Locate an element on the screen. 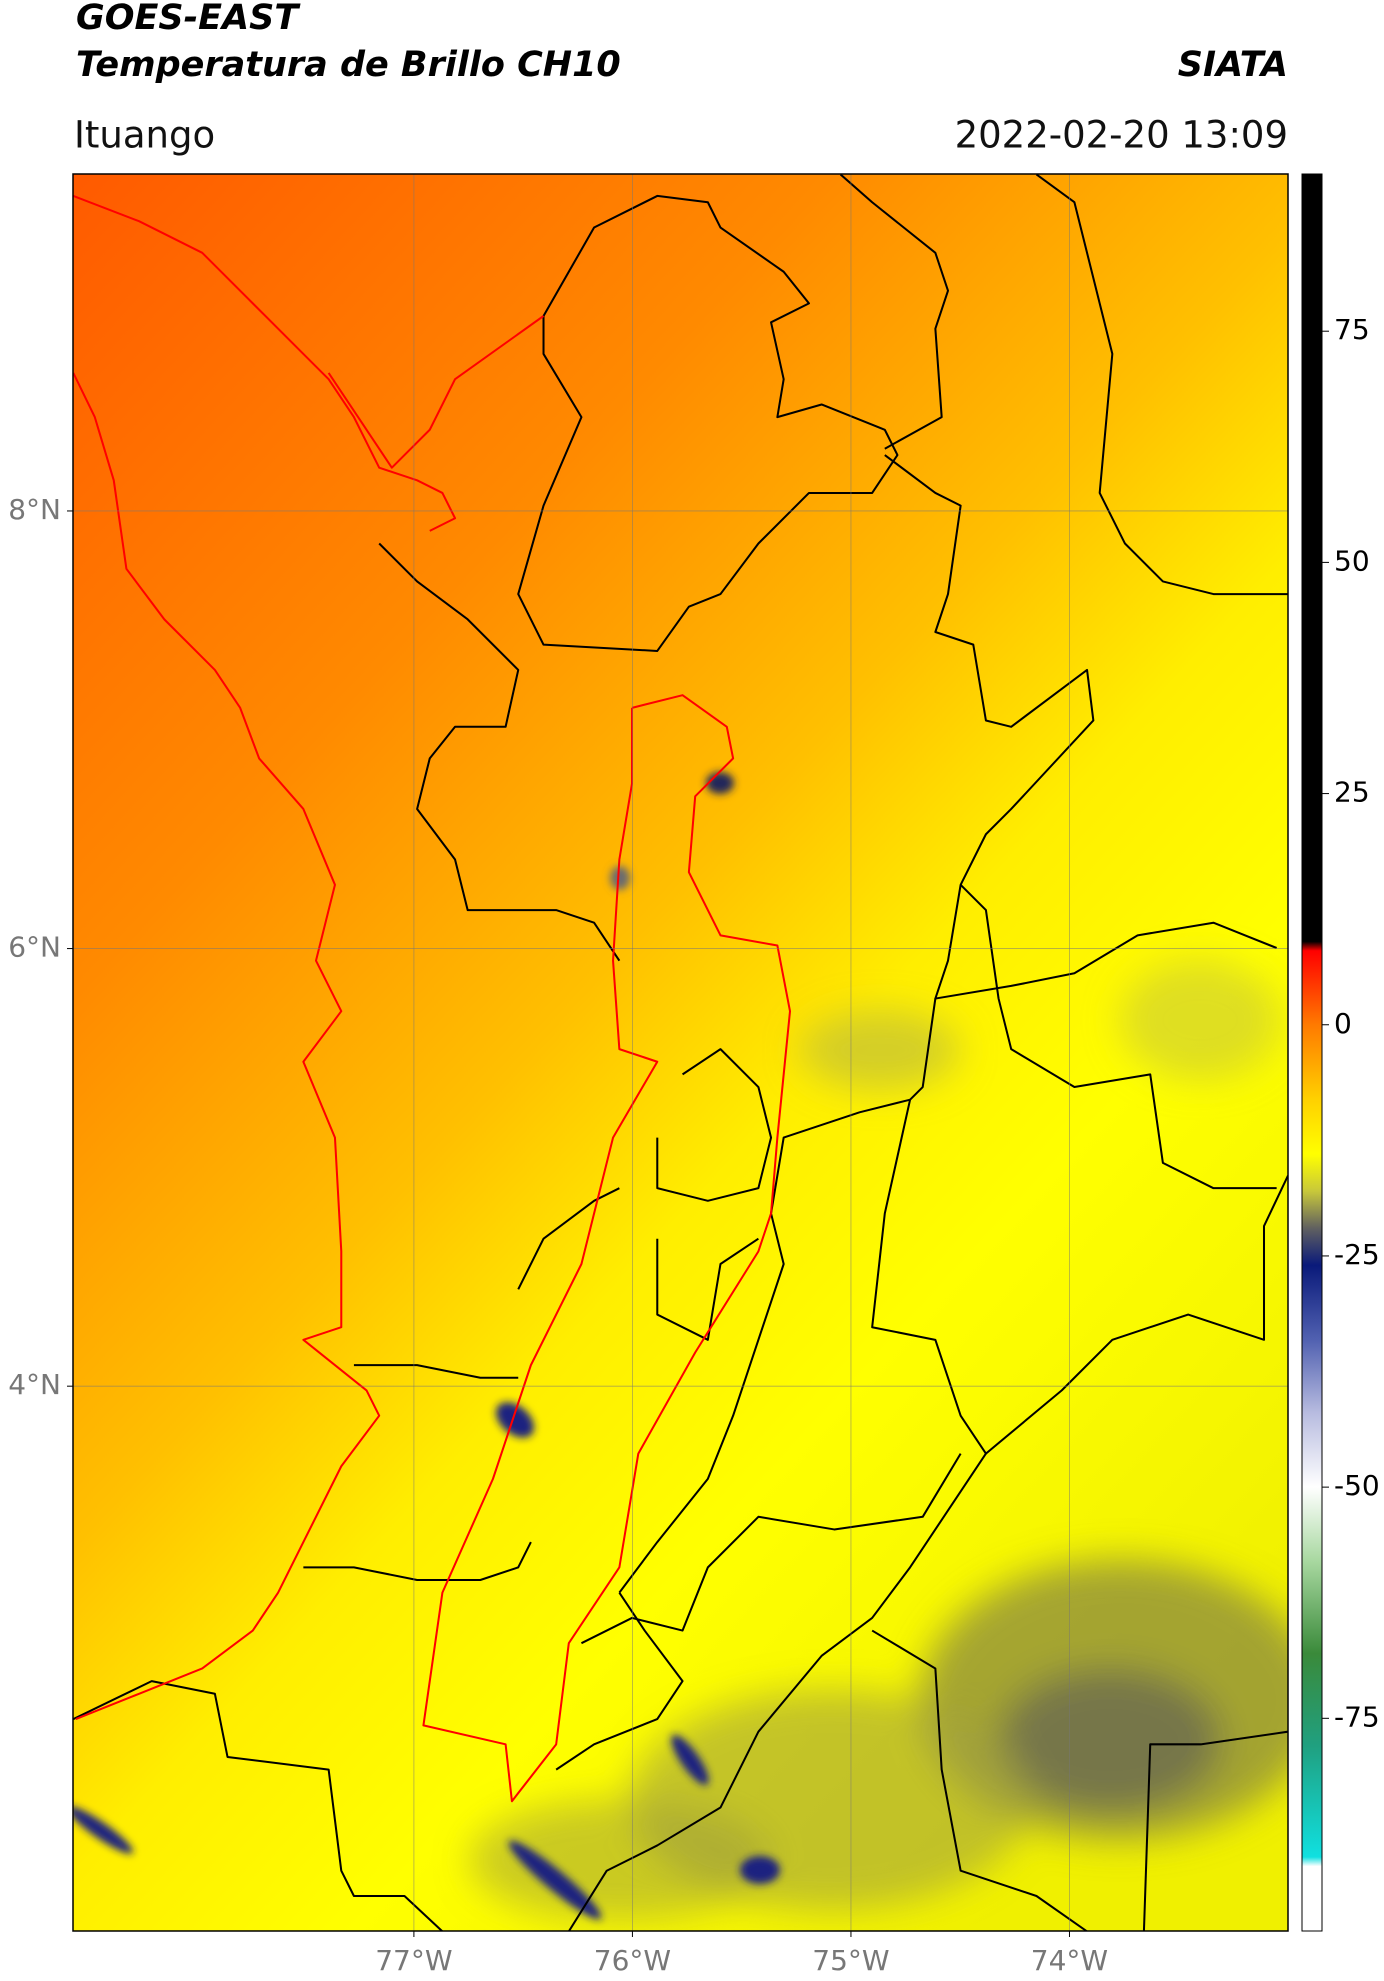 The height and width of the screenshot is (1981, 1384). colorbar-tick-label: 75 is located at coordinates (1352, 329).